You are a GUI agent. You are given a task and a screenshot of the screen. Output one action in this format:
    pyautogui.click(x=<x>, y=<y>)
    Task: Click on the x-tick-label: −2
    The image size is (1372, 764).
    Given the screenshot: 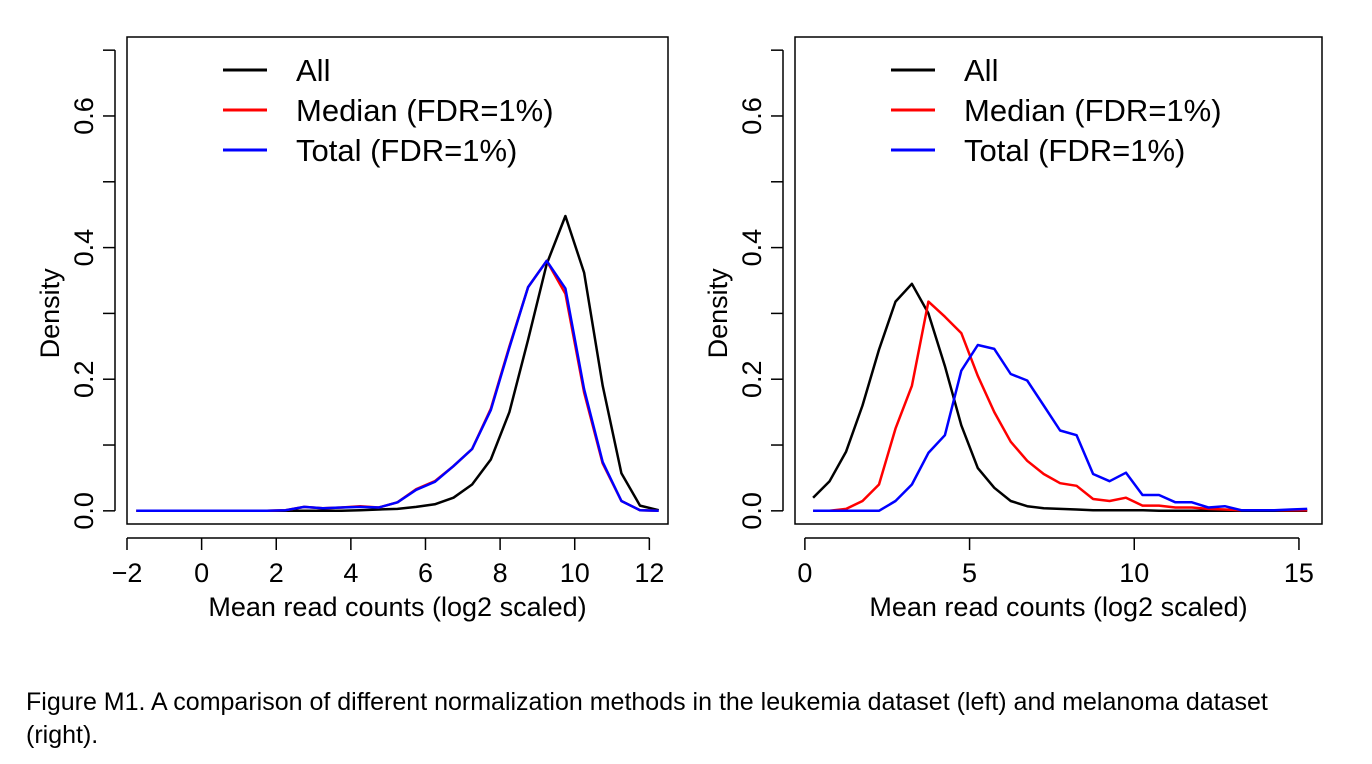 What is the action you would take?
    pyautogui.click(x=127, y=573)
    